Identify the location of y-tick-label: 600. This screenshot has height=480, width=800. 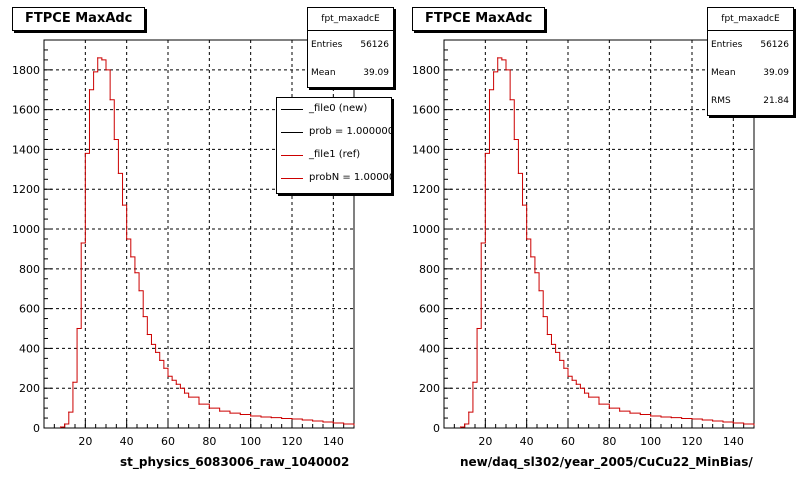
(429, 309).